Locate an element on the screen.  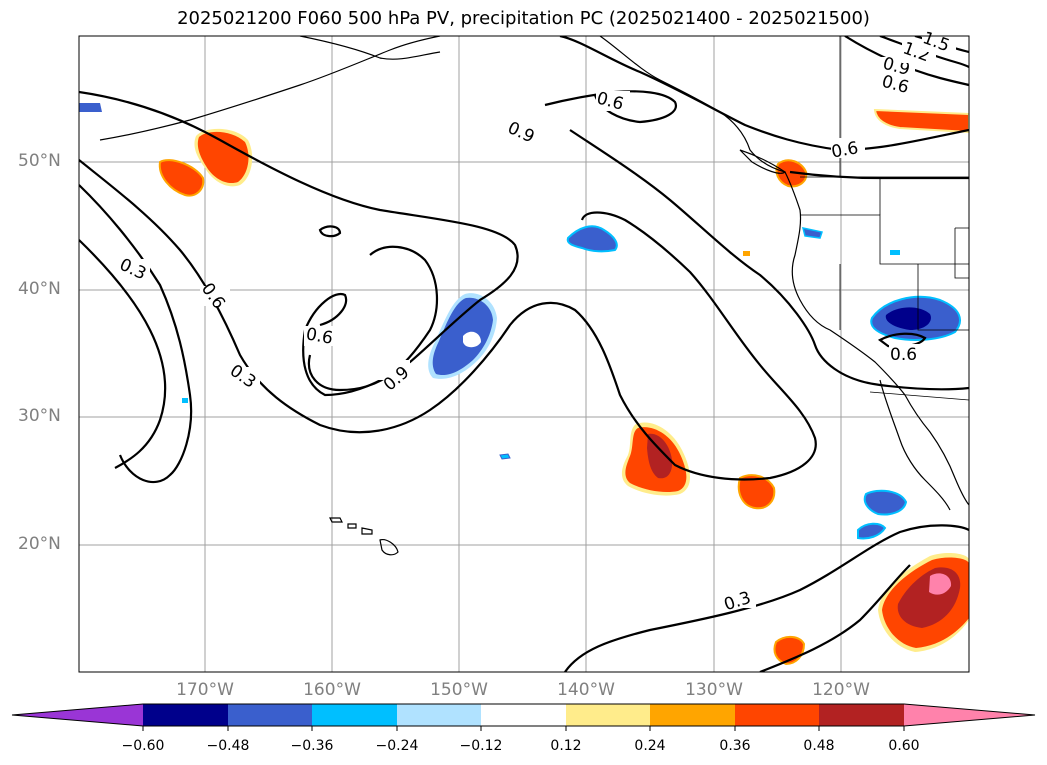
lon-label-170w: 170°W is located at coordinates (205, 690).